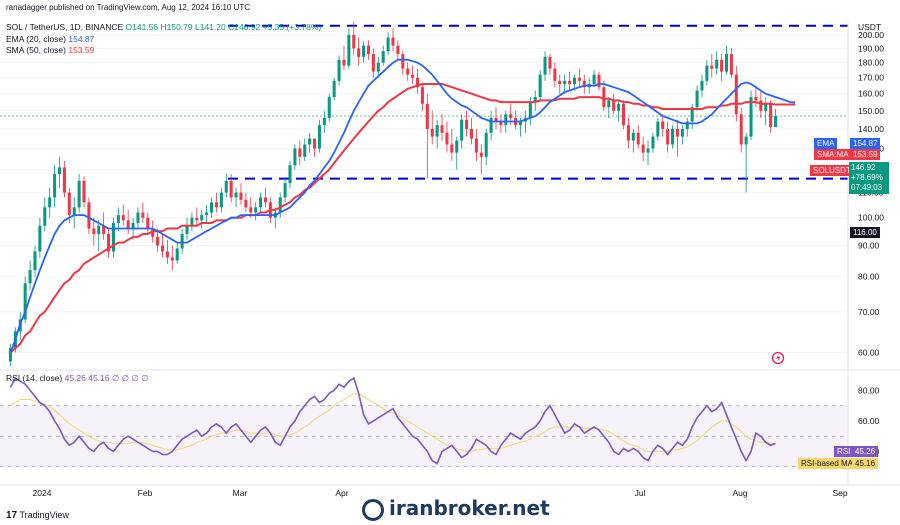 The height and width of the screenshot is (525, 900). What do you see at coordinates (440, 493) in the screenshot?
I see `time-tick-labels: 2024 Feb Mar Apr Jul Aug Sep` at bounding box center [440, 493].